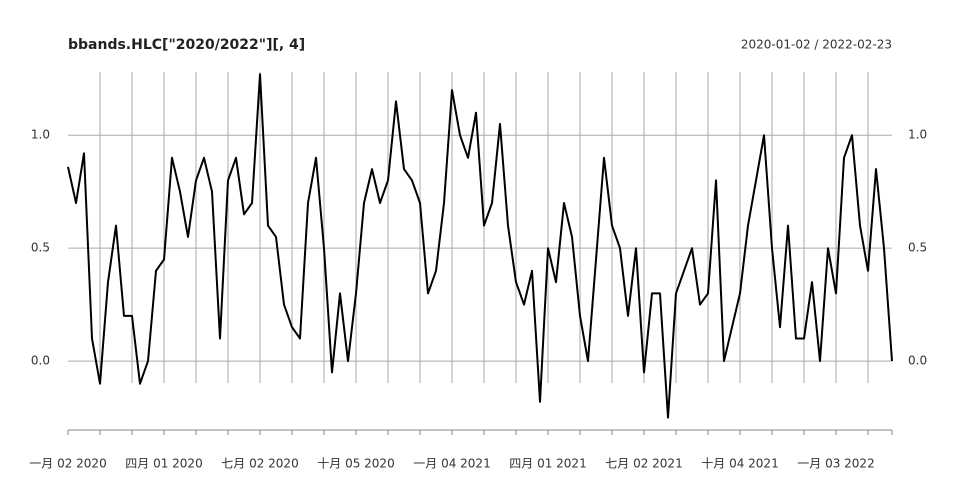 The image size is (960, 480). Describe the element at coordinates (643, 464) in the screenshot. I see `x-tick-label: 七月 02 2021` at that location.